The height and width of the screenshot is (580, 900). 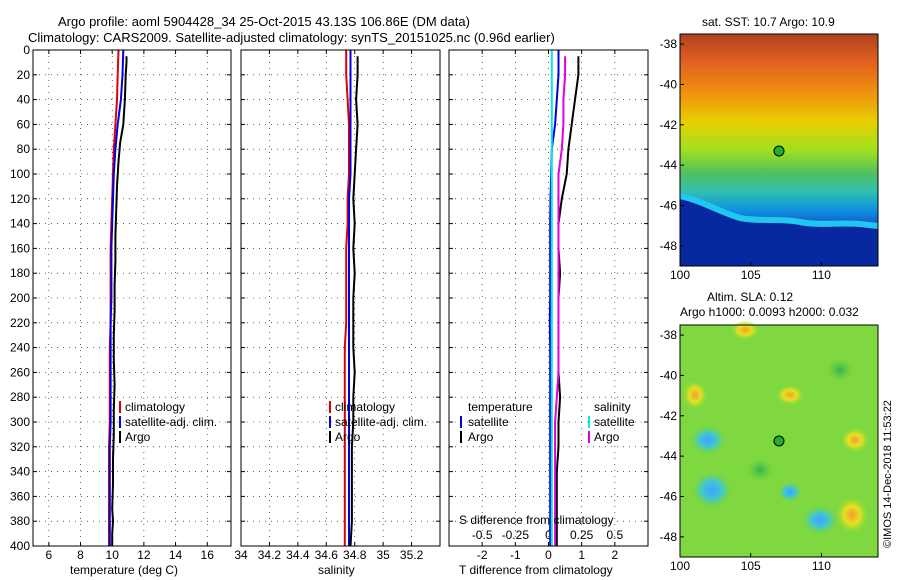 I want to click on x-tick-label: 35, so click(x=383, y=555).